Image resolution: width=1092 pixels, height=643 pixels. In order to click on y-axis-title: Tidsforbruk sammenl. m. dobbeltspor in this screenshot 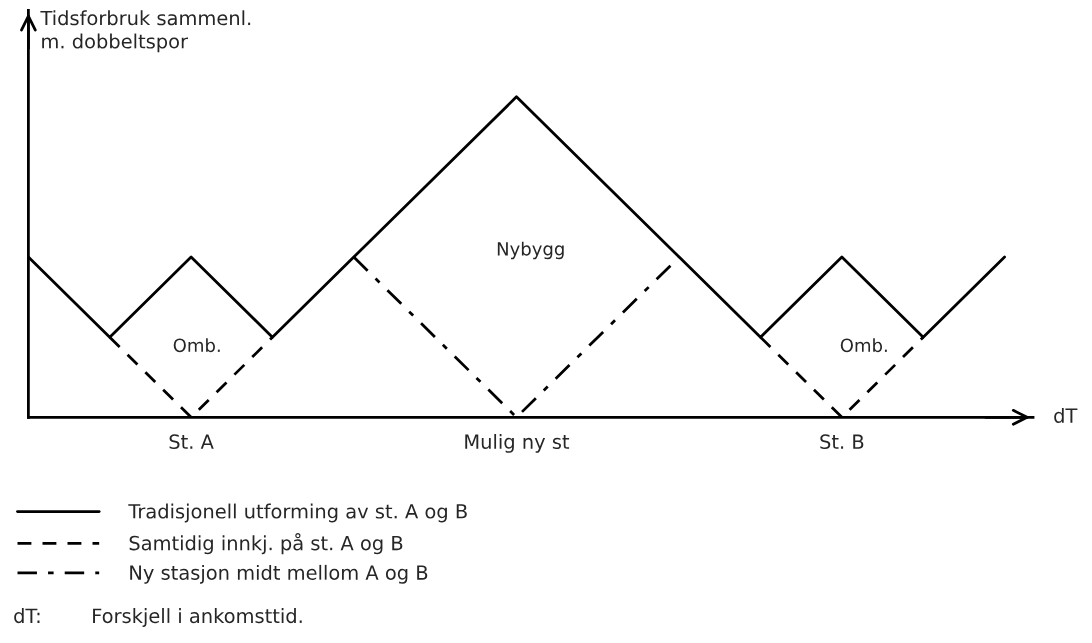, I will do `click(145, 31)`.